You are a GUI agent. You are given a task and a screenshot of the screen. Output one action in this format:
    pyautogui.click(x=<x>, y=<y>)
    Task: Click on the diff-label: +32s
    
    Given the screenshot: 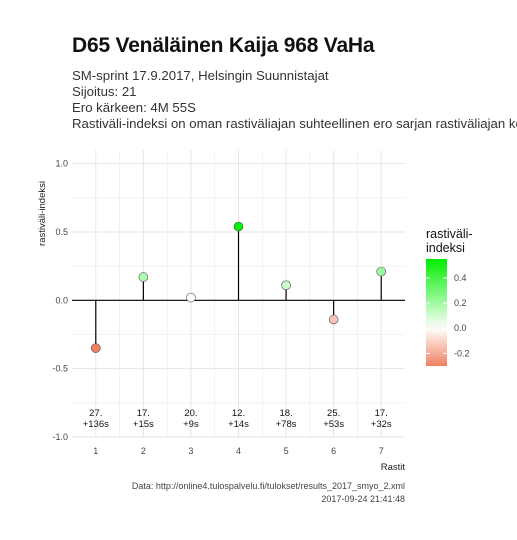 What is the action you would take?
    pyautogui.click(x=381, y=424)
    